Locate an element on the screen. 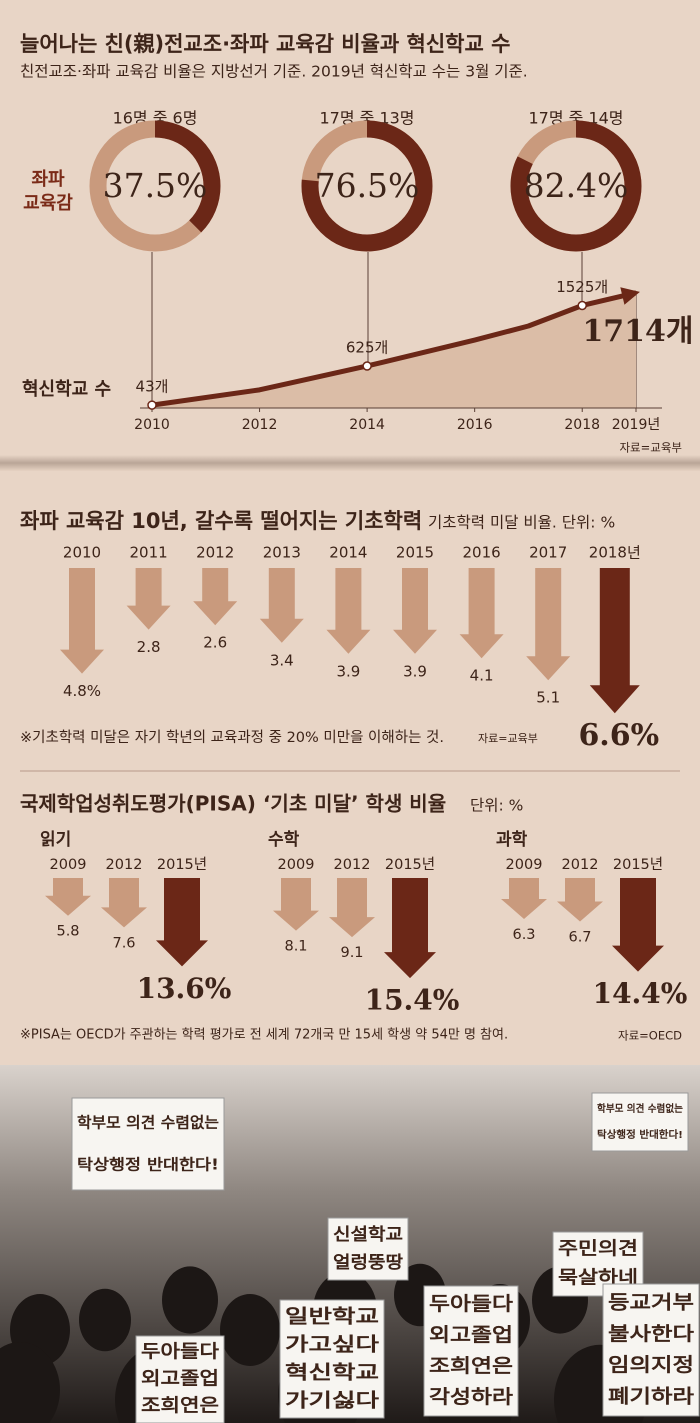 The width and height of the screenshot is (700, 1423). sign-text: 폐기하라 is located at coordinates (651, 1397).